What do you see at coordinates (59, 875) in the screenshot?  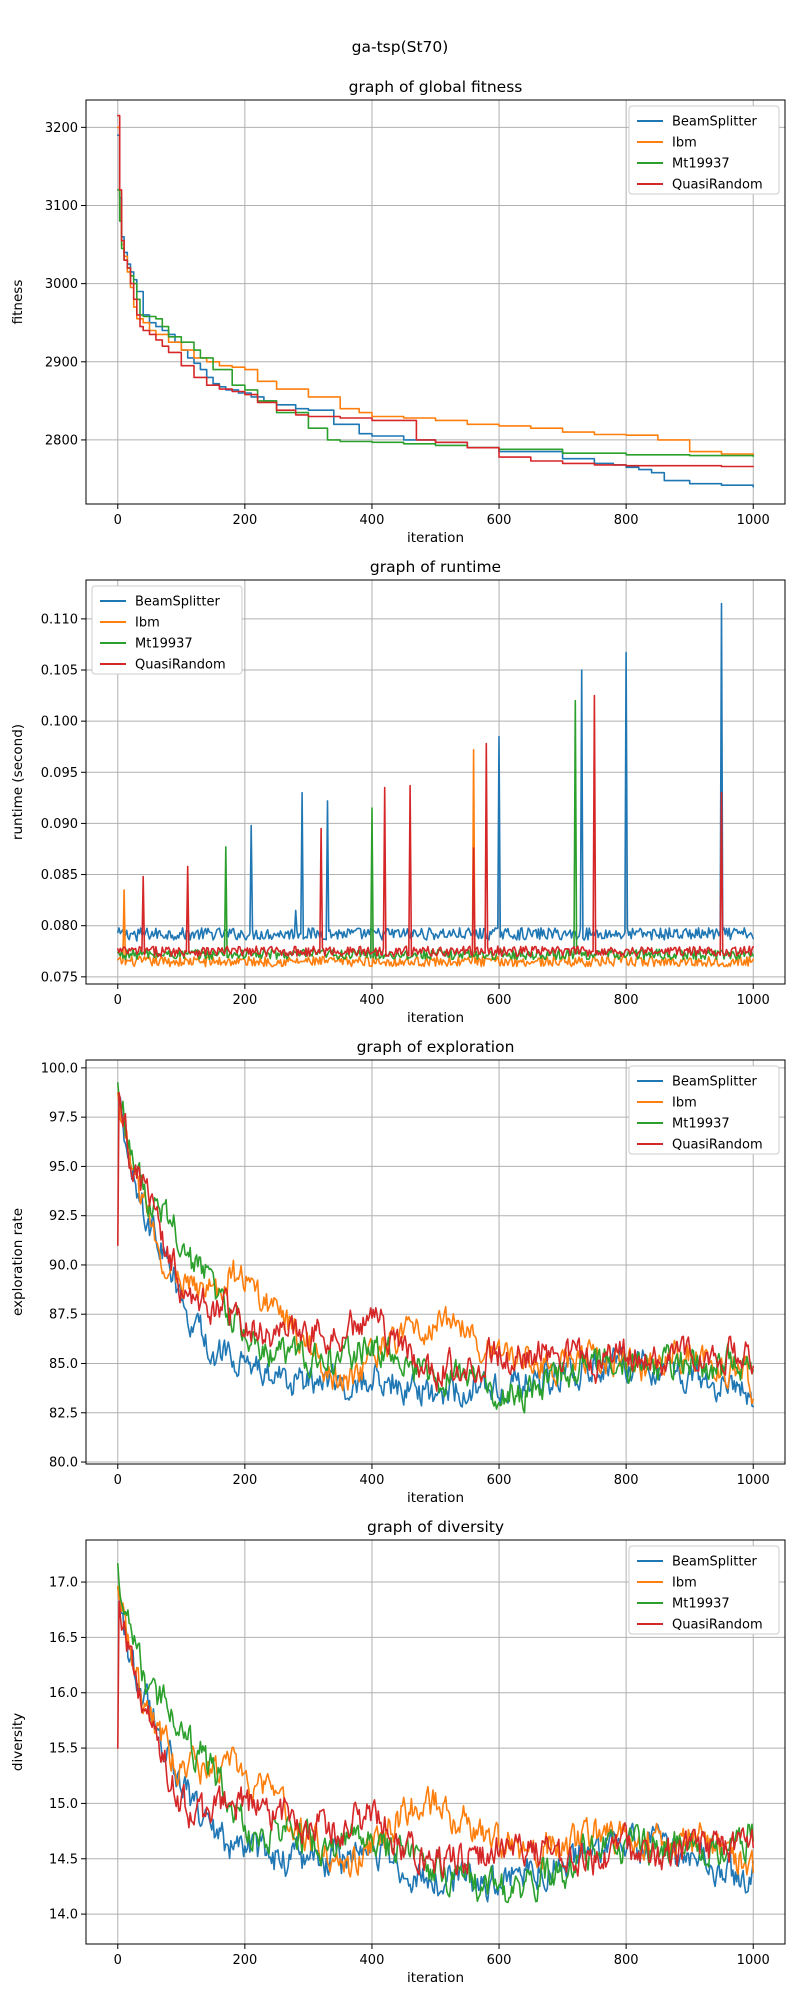 I see `y-tick-label: 0.085` at bounding box center [59, 875].